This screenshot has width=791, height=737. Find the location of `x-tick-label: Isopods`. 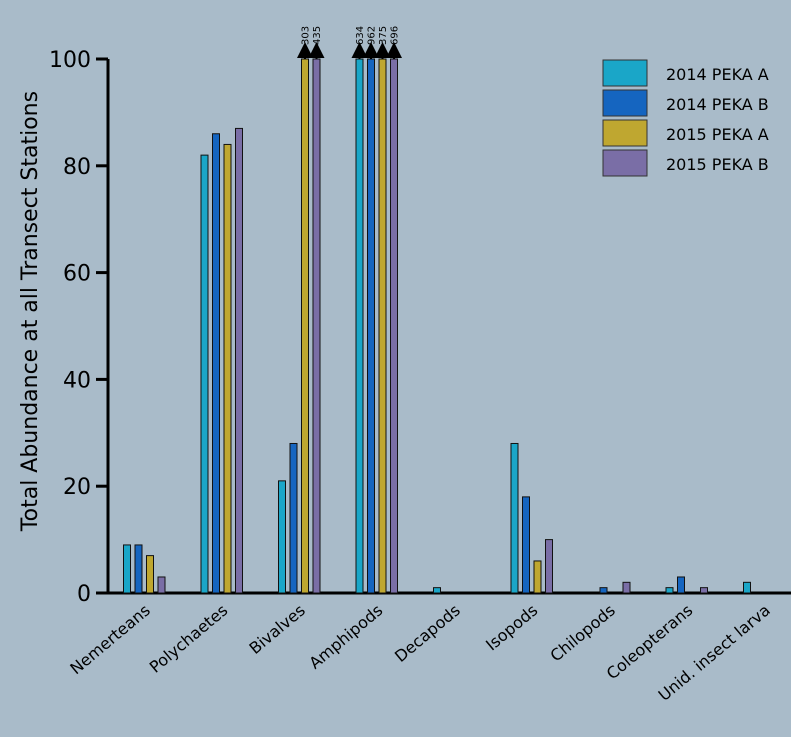

x-tick-label: Isopods is located at coordinates (511, 628).